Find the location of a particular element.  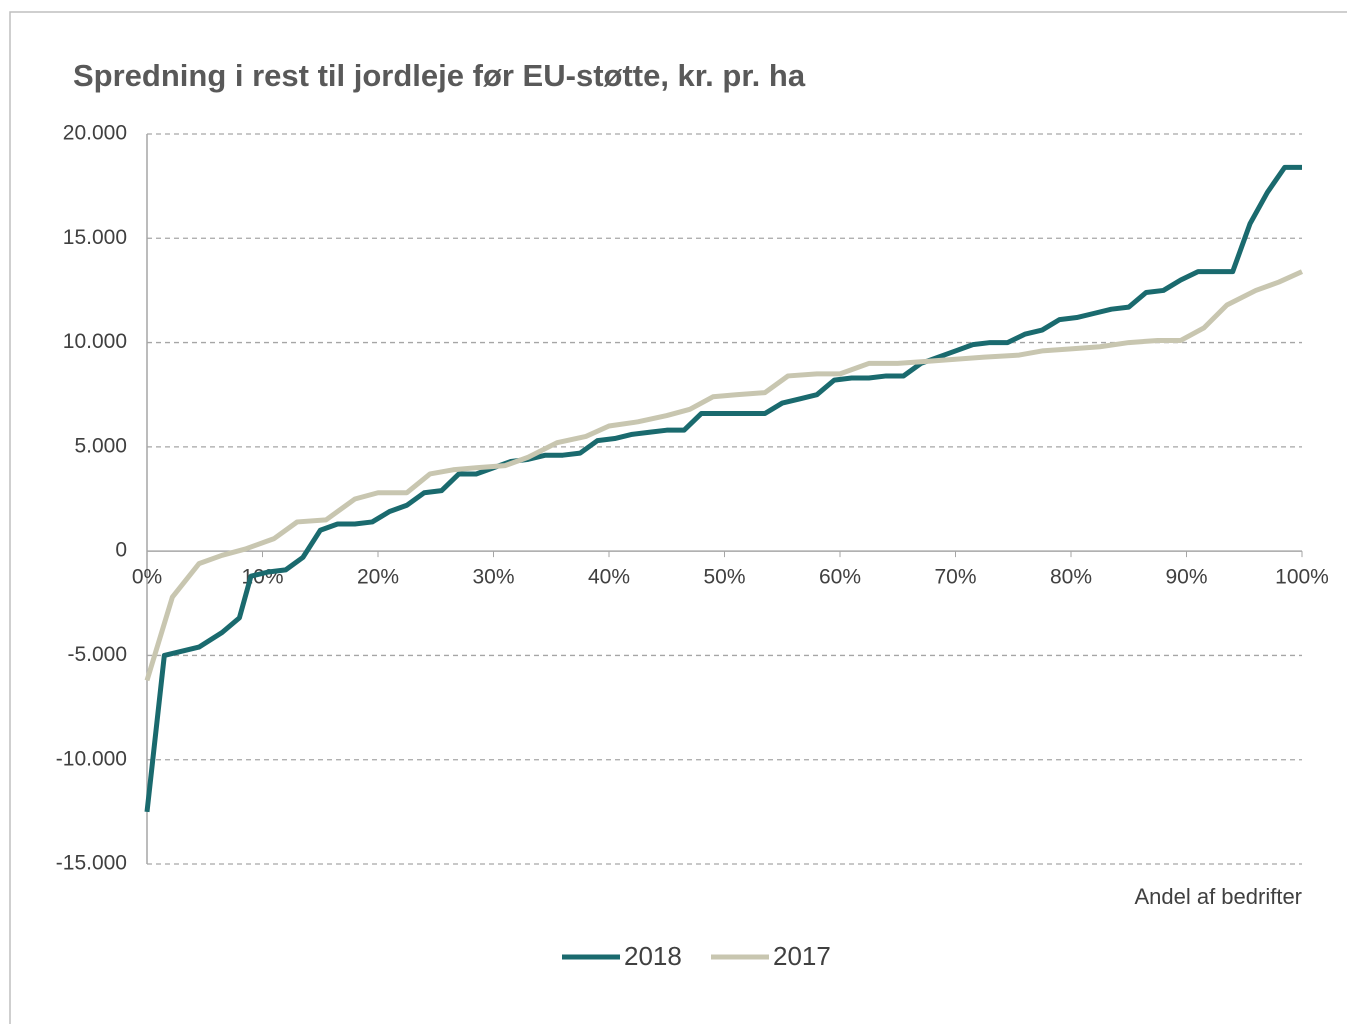

x-tick-label: 20% is located at coordinates (378, 577).